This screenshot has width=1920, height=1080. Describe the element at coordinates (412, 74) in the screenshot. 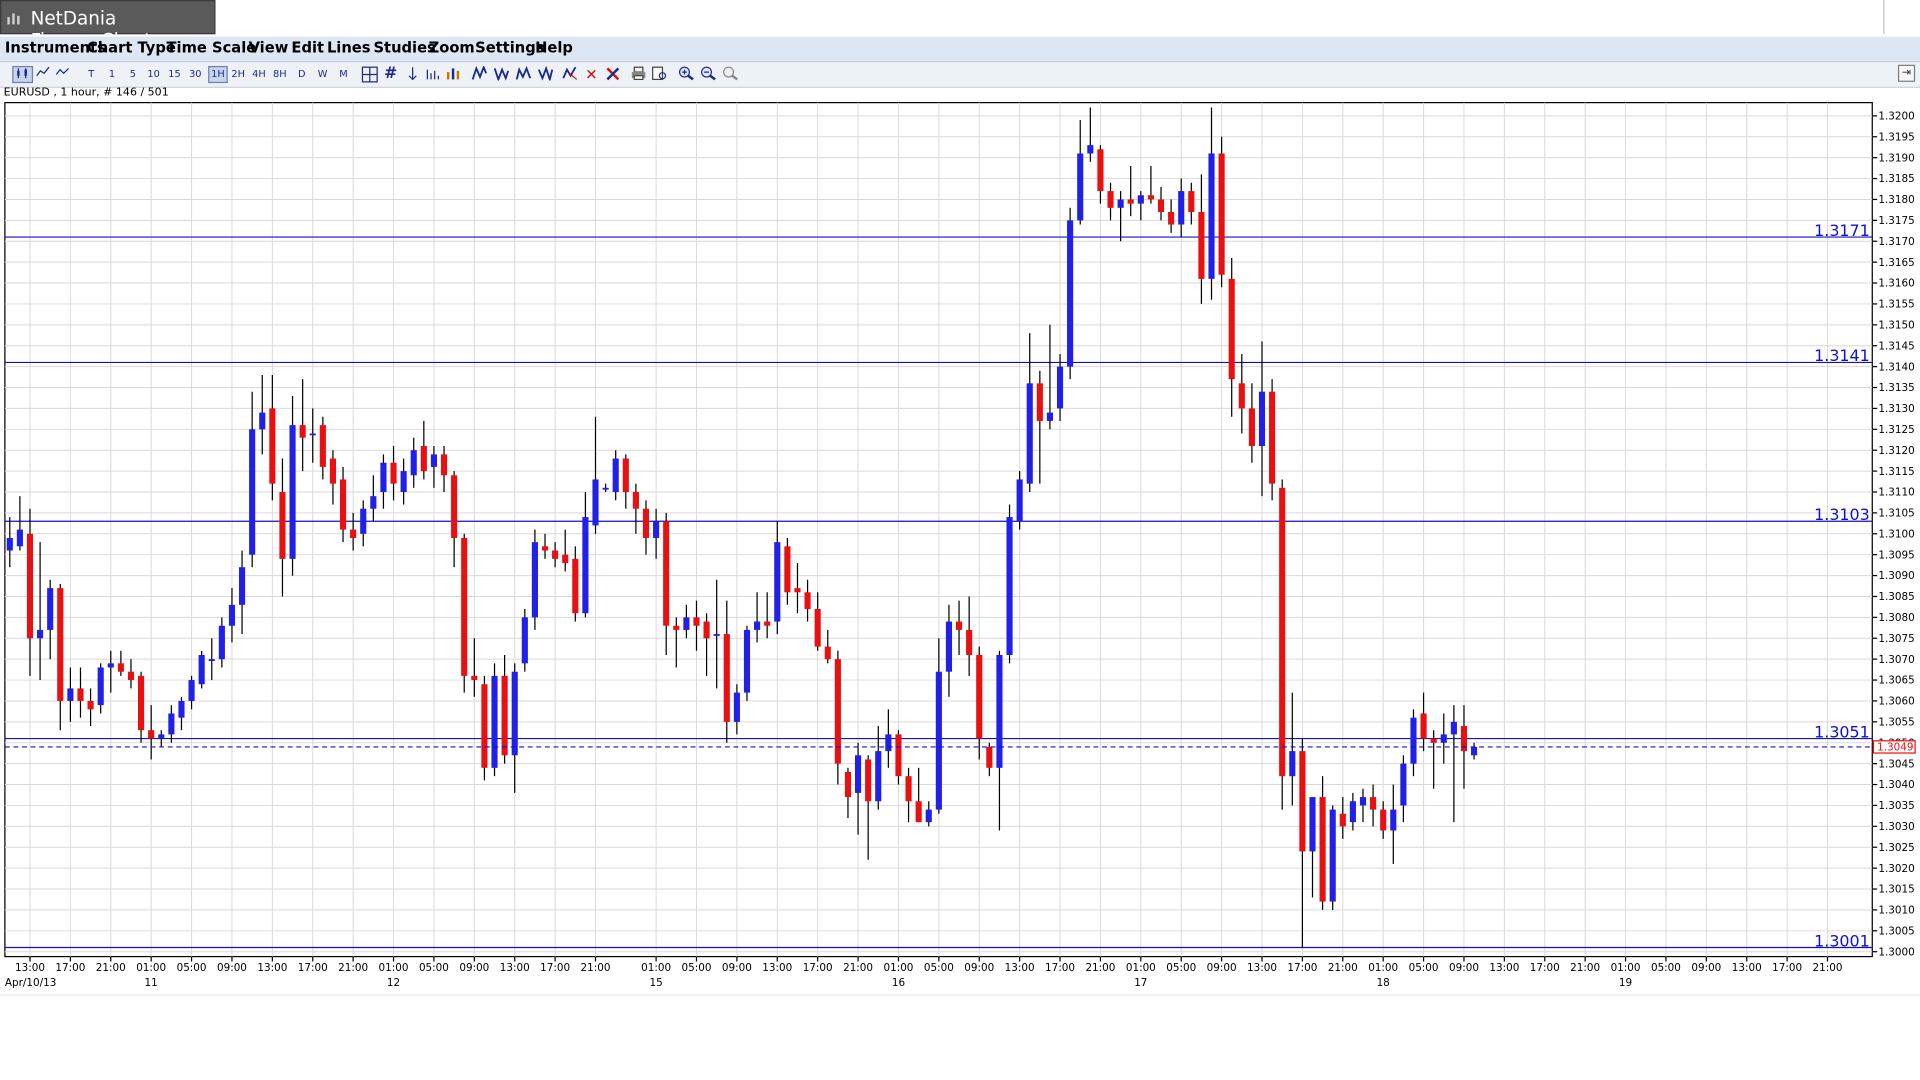

I see `scale-icon` at that location.